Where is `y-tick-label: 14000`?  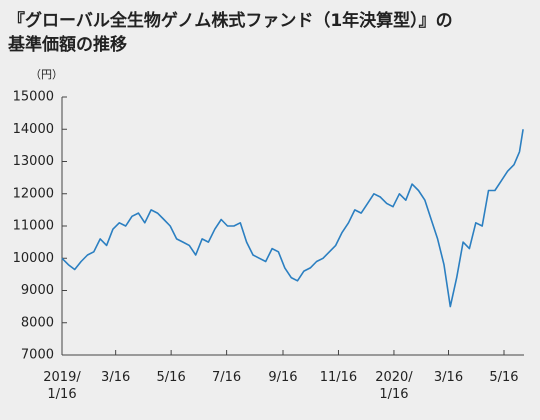 y-tick-label: 14000 is located at coordinates (33, 129).